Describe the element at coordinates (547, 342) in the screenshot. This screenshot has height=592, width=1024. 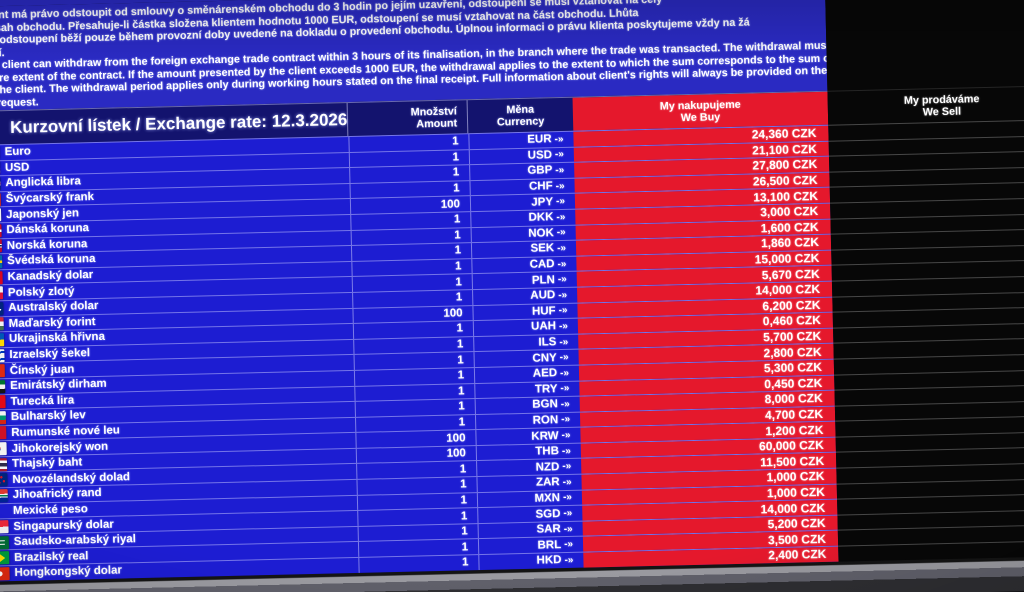
I see `currency-code: ILS` at that location.